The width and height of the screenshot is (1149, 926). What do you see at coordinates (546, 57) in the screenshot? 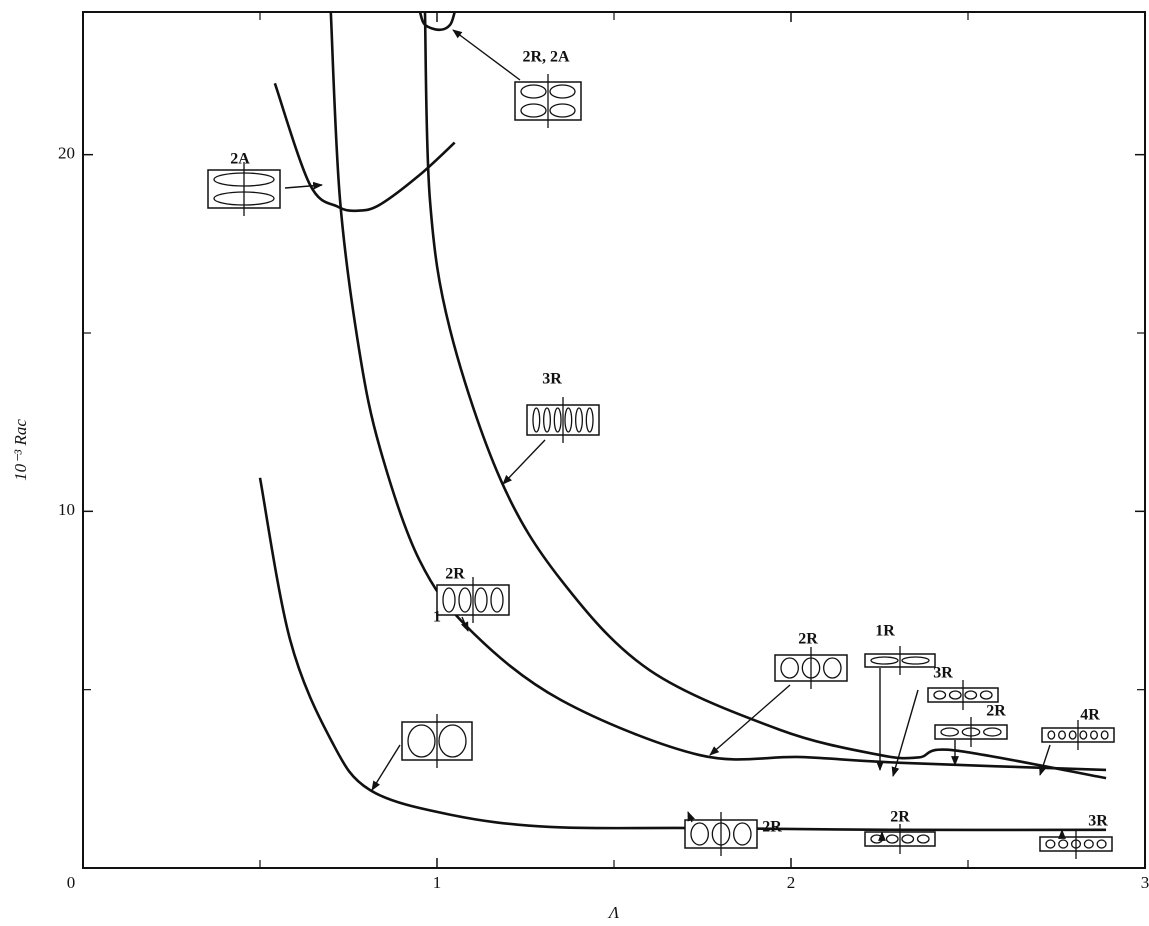
I see `annotation: 2R, 2A` at bounding box center [546, 57].